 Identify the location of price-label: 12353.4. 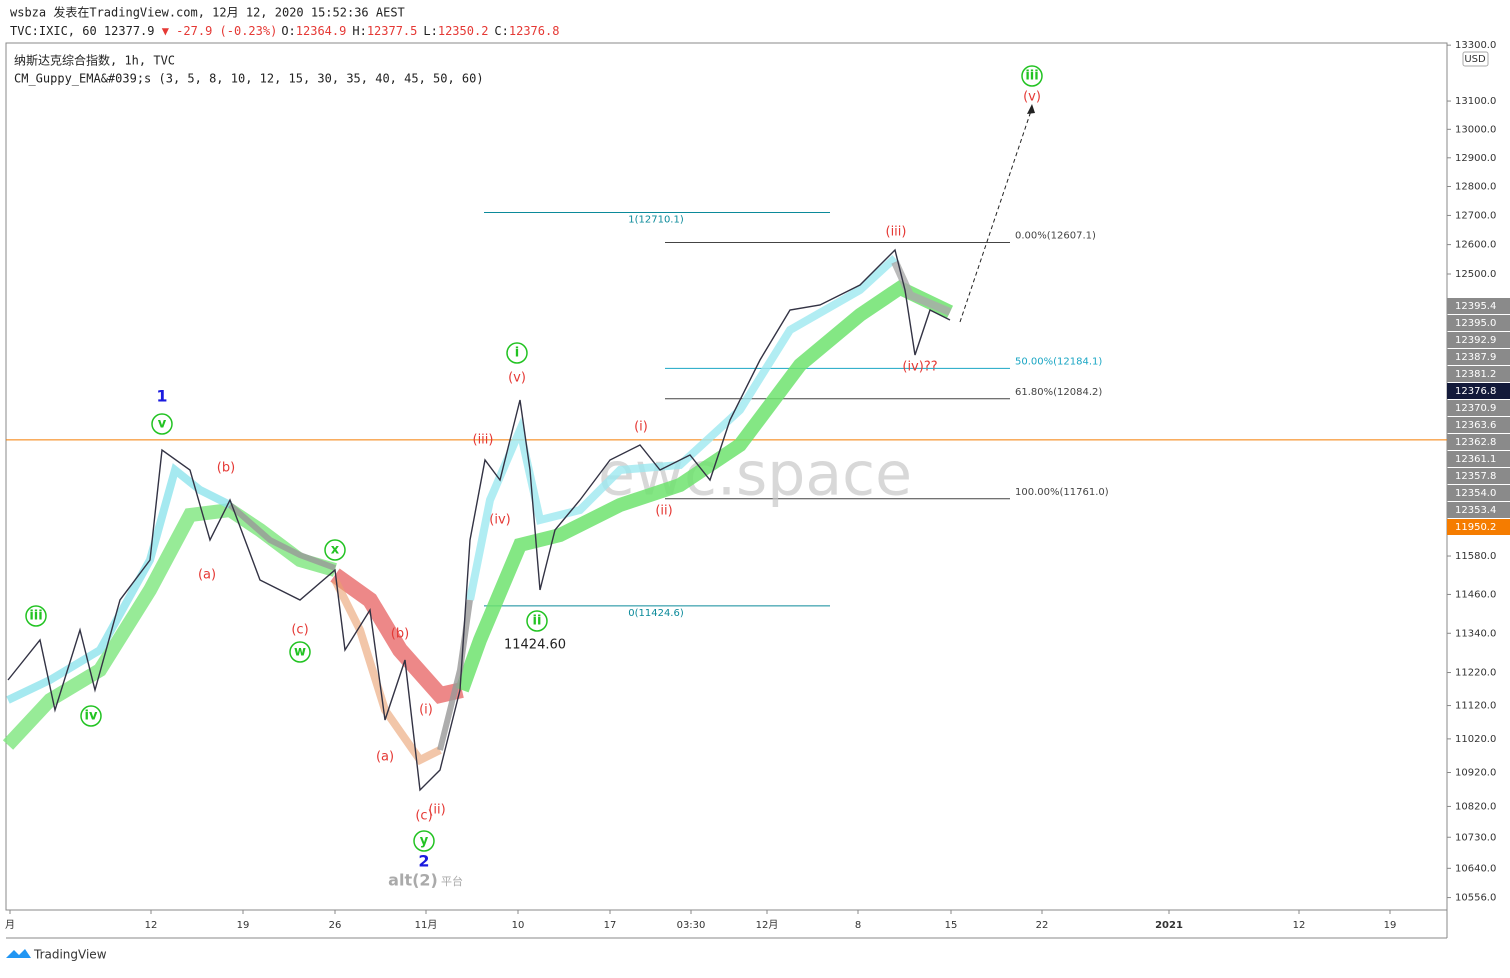
(1475, 510).